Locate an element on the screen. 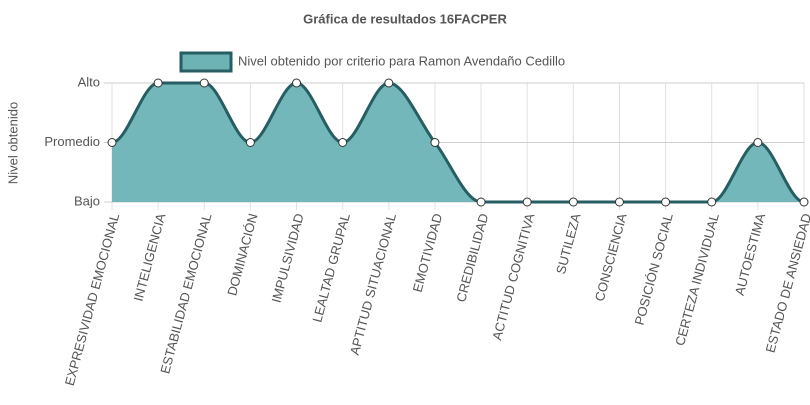 The height and width of the screenshot is (405, 810). x-tick-label: POSICIÓN SOCIAL is located at coordinates (654, 269).